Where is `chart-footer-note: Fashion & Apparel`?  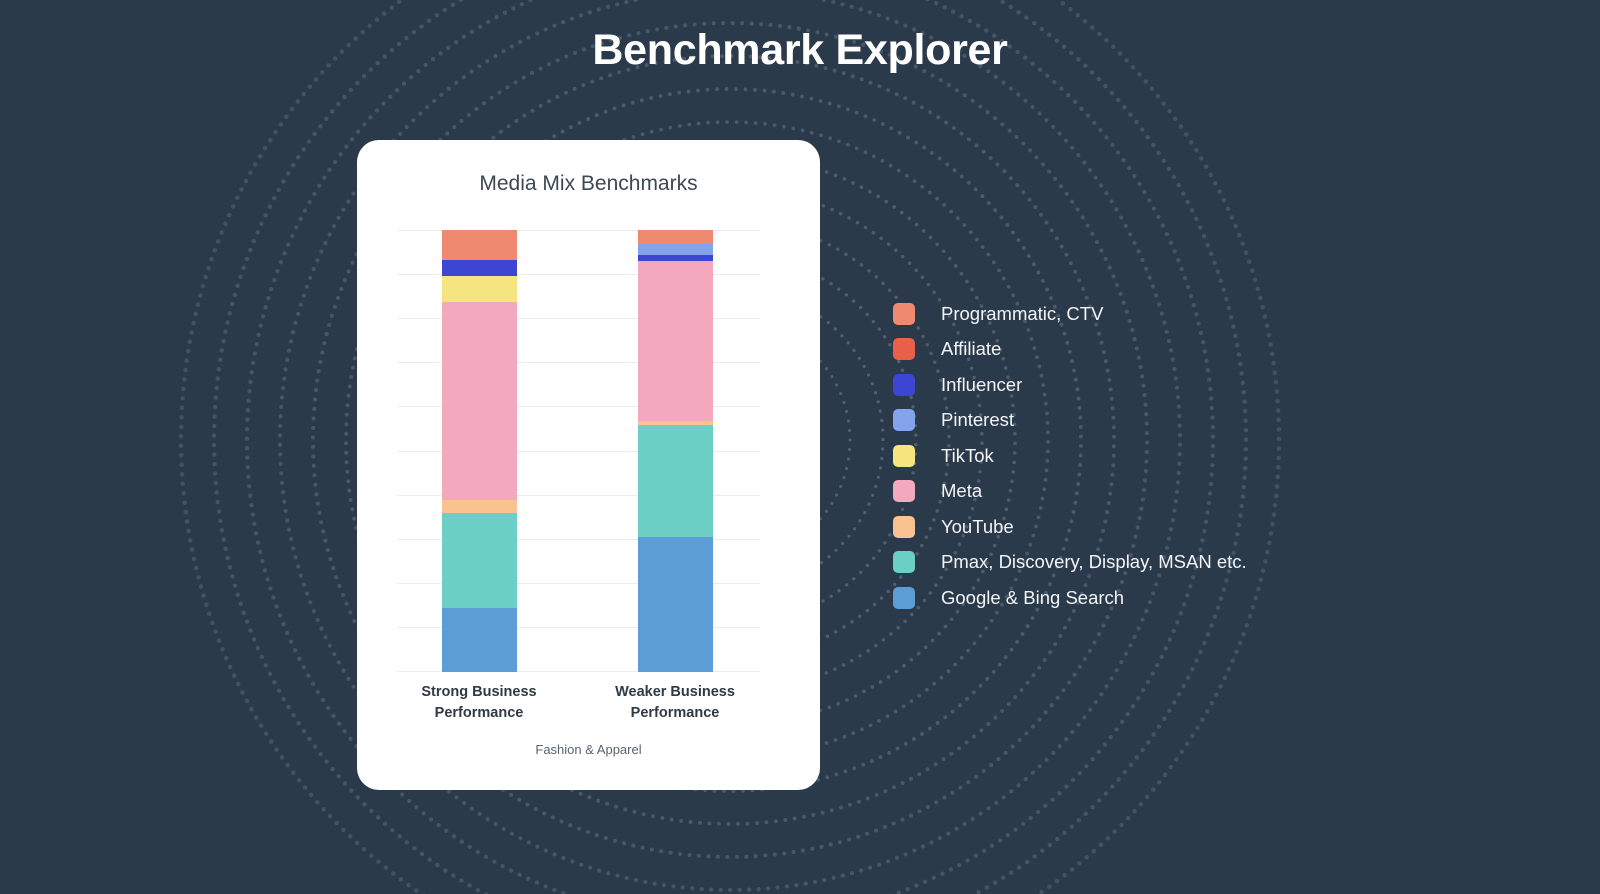 chart-footer-note: Fashion & Apparel is located at coordinates (588, 749).